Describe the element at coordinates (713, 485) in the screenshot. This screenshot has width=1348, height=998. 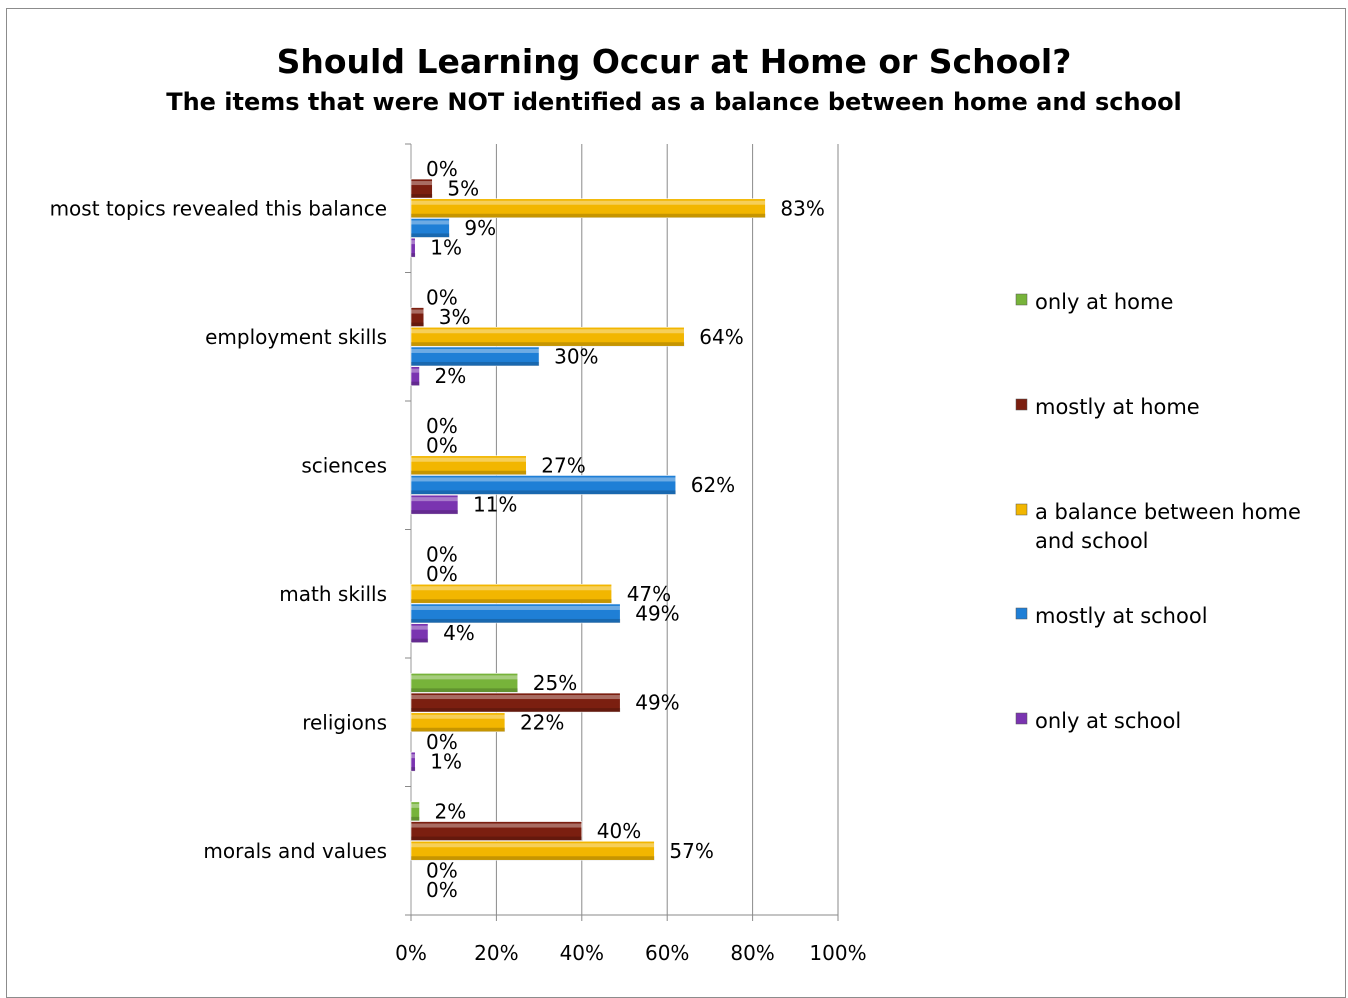
I see `data-label: 62%` at that location.